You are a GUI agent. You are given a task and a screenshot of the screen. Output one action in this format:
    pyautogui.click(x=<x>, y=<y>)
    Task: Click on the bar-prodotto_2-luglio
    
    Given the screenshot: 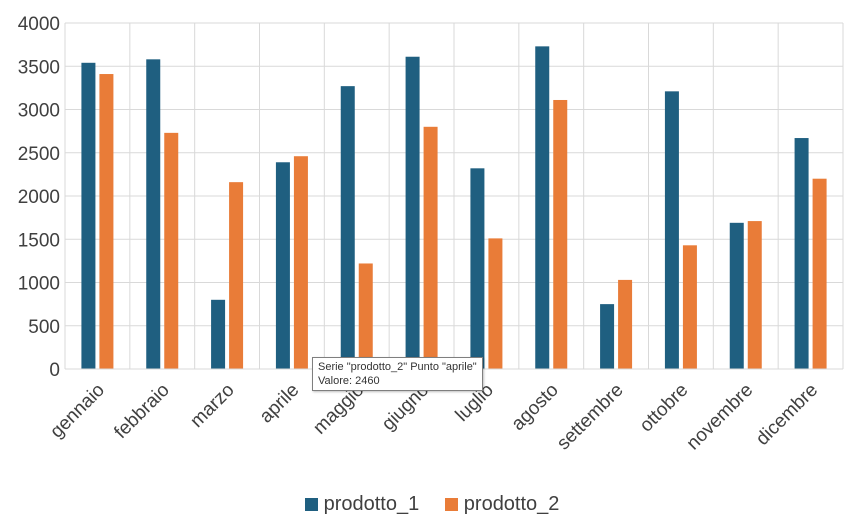 What is the action you would take?
    pyautogui.click(x=495, y=303)
    